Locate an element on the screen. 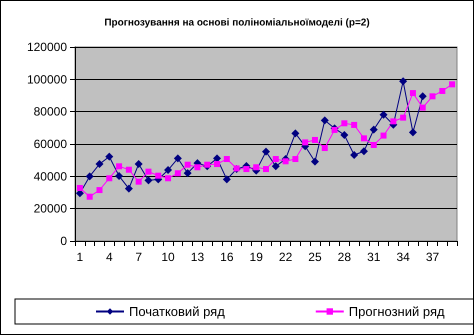 The width and height of the screenshot is (474, 335). x-tick-label: 19 is located at coordinates (257, 257).